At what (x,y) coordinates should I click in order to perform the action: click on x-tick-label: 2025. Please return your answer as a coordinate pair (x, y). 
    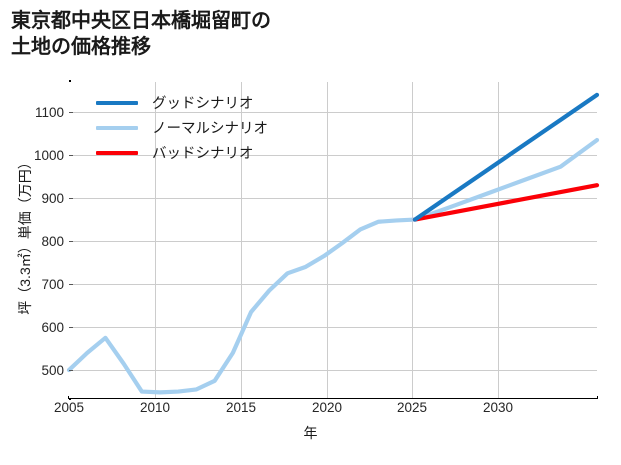
    Looking at the image, I should click on (412, 407).